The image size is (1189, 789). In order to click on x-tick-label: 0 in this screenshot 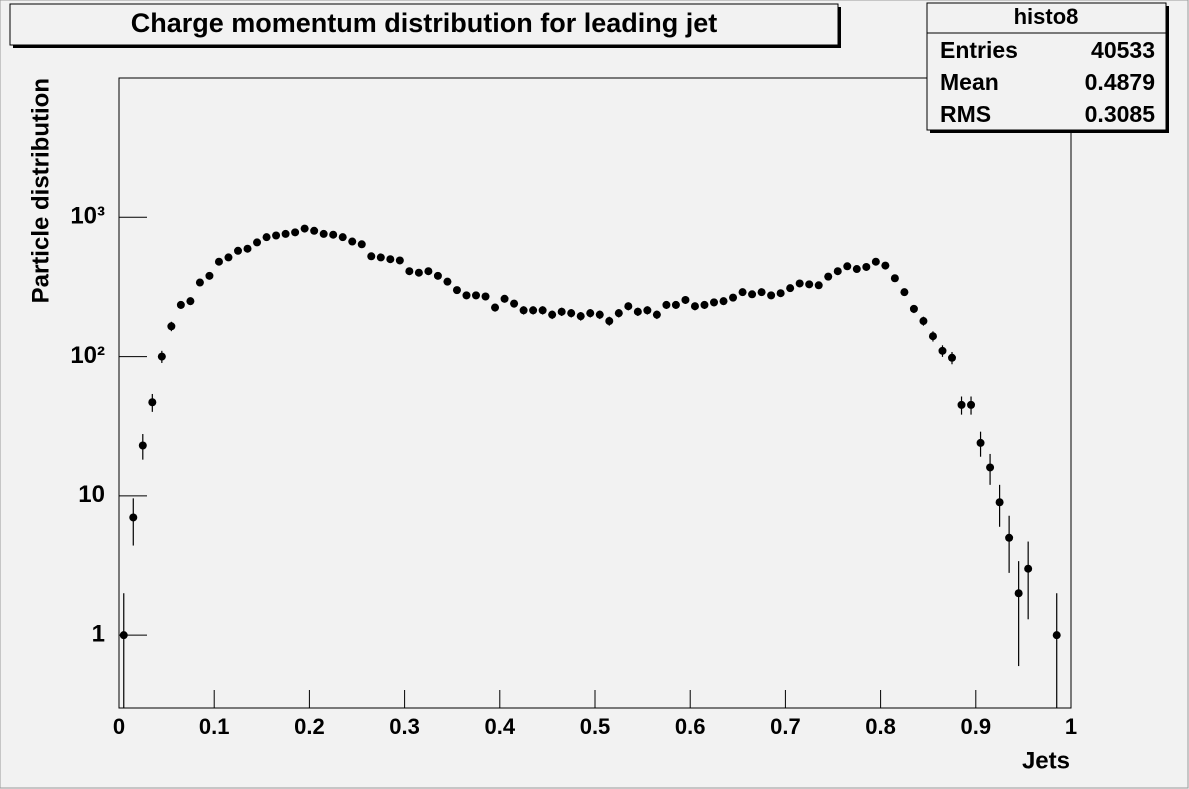, I will do `click(119, 726)`.